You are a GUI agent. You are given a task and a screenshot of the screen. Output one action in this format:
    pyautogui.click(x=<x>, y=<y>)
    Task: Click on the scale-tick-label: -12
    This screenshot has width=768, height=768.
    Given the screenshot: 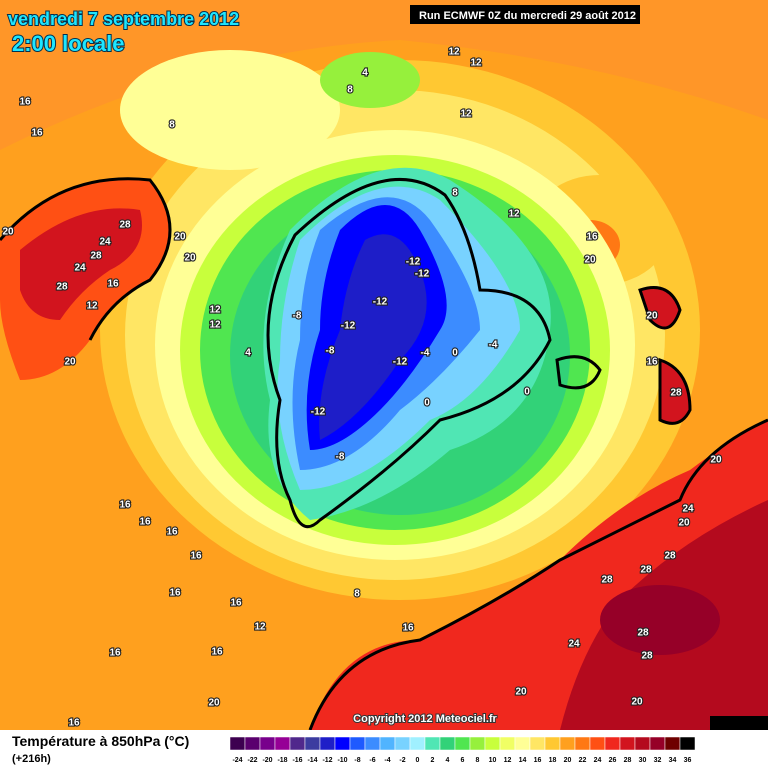 What is the action you would take?
    pyautogui.click(x=327, y=760)
    